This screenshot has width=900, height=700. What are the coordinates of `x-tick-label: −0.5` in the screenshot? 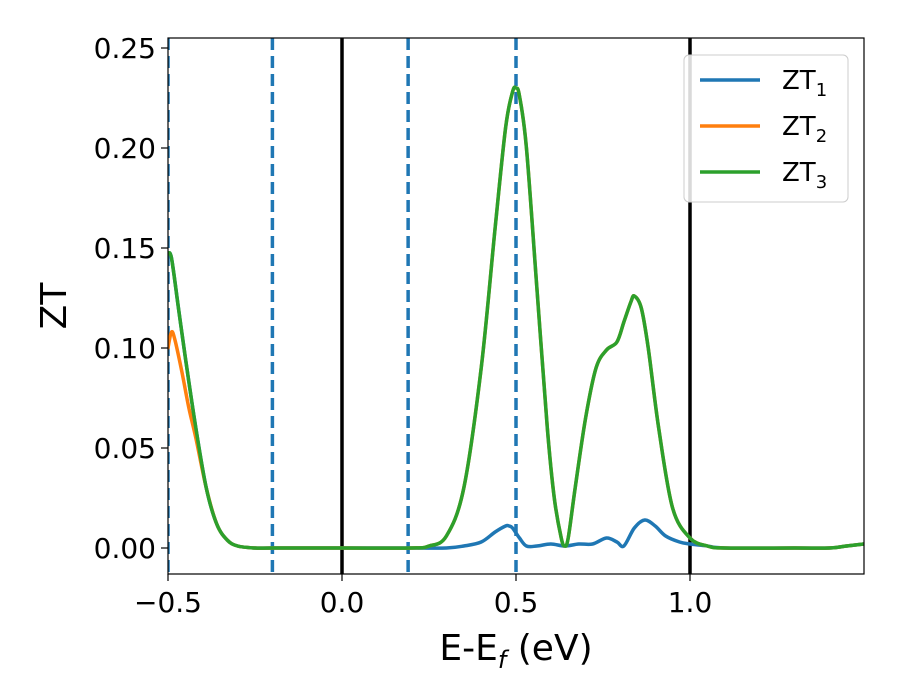 It's located at (168, 602).